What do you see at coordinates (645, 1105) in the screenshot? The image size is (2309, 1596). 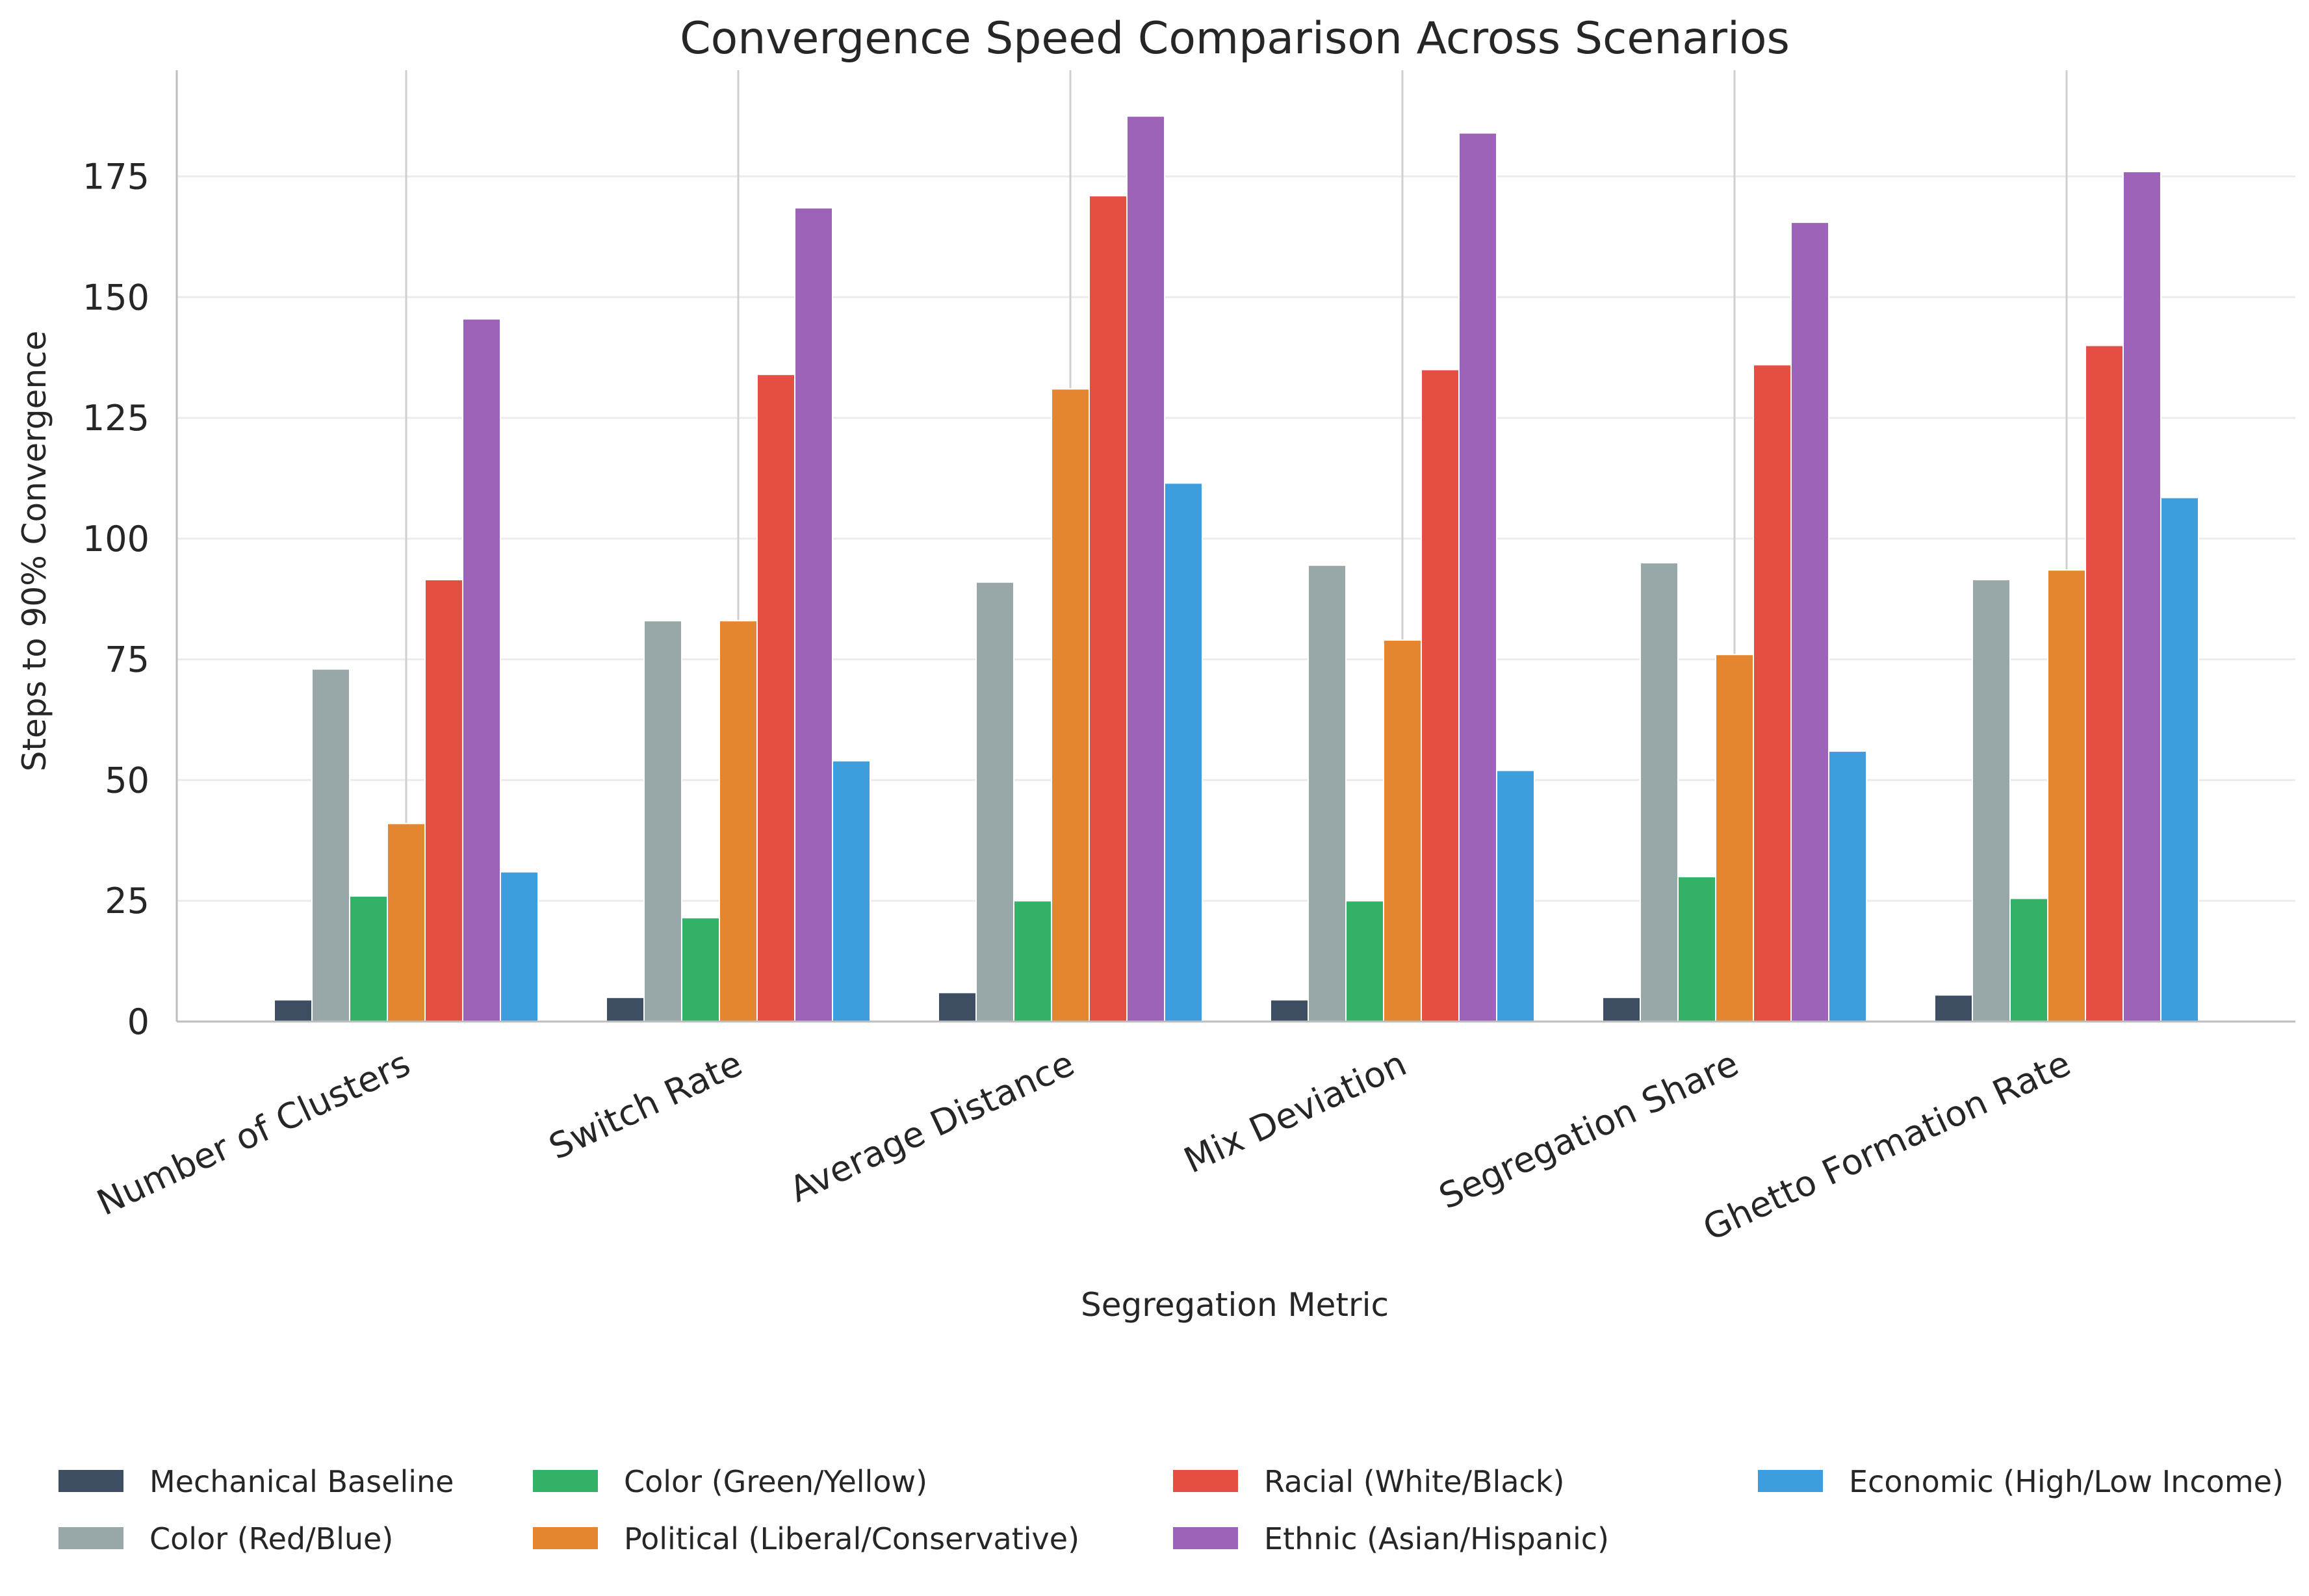 I see `x-tick-label: Switch Rate` at bounding box center [645, 1105].